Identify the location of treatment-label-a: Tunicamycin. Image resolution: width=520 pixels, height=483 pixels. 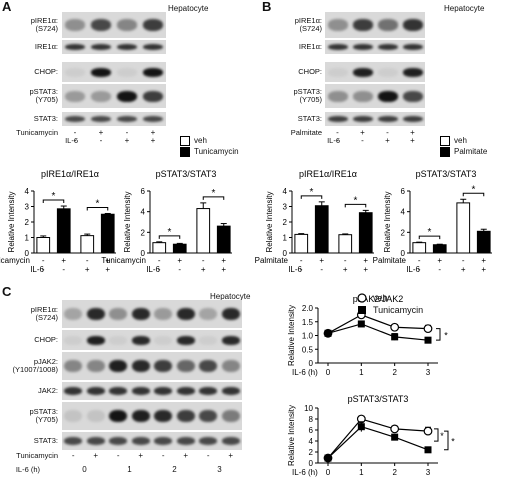
(37, 132).